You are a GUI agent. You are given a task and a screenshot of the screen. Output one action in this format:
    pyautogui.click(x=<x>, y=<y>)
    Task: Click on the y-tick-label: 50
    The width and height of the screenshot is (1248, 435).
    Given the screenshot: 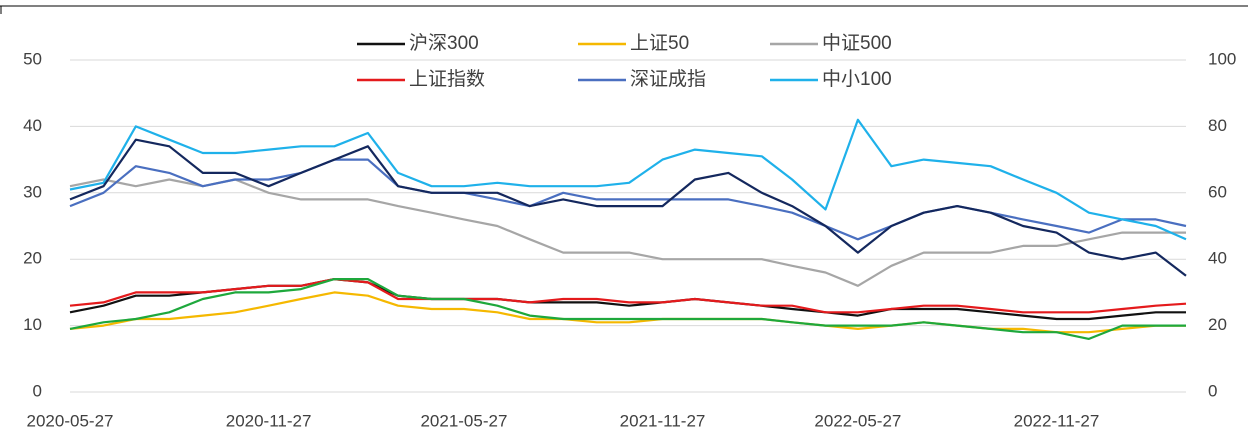 What is the action you would take?
    pyautogui.click(x=32, y=58)
    